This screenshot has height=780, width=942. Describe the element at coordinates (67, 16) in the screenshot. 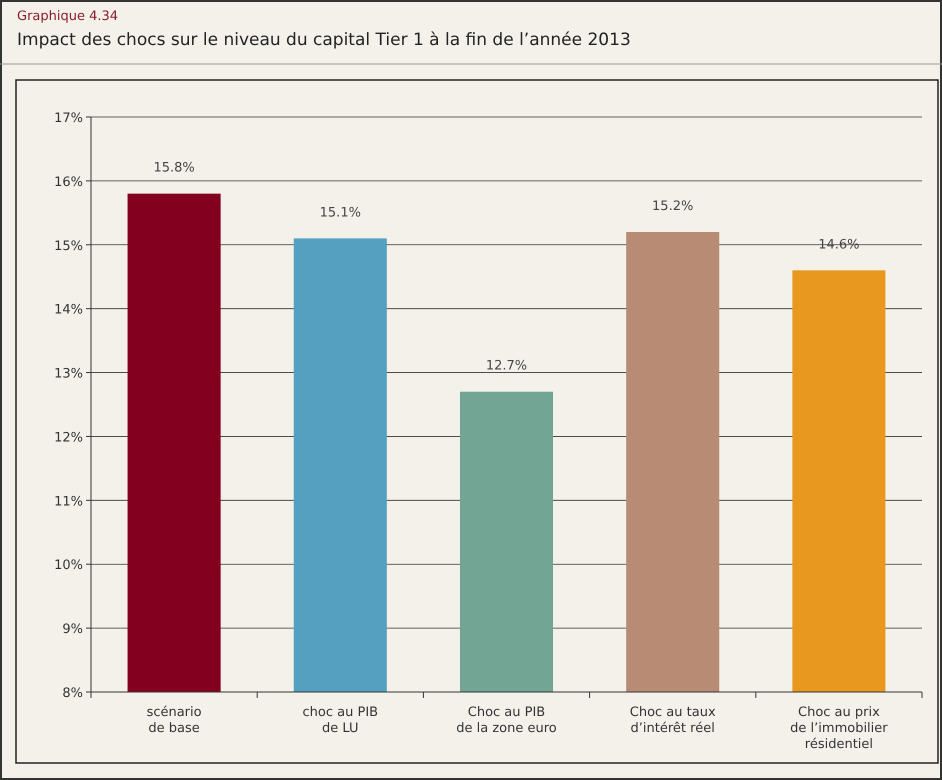

I see `chart-subtitle: Graphique 4.34` at that location.